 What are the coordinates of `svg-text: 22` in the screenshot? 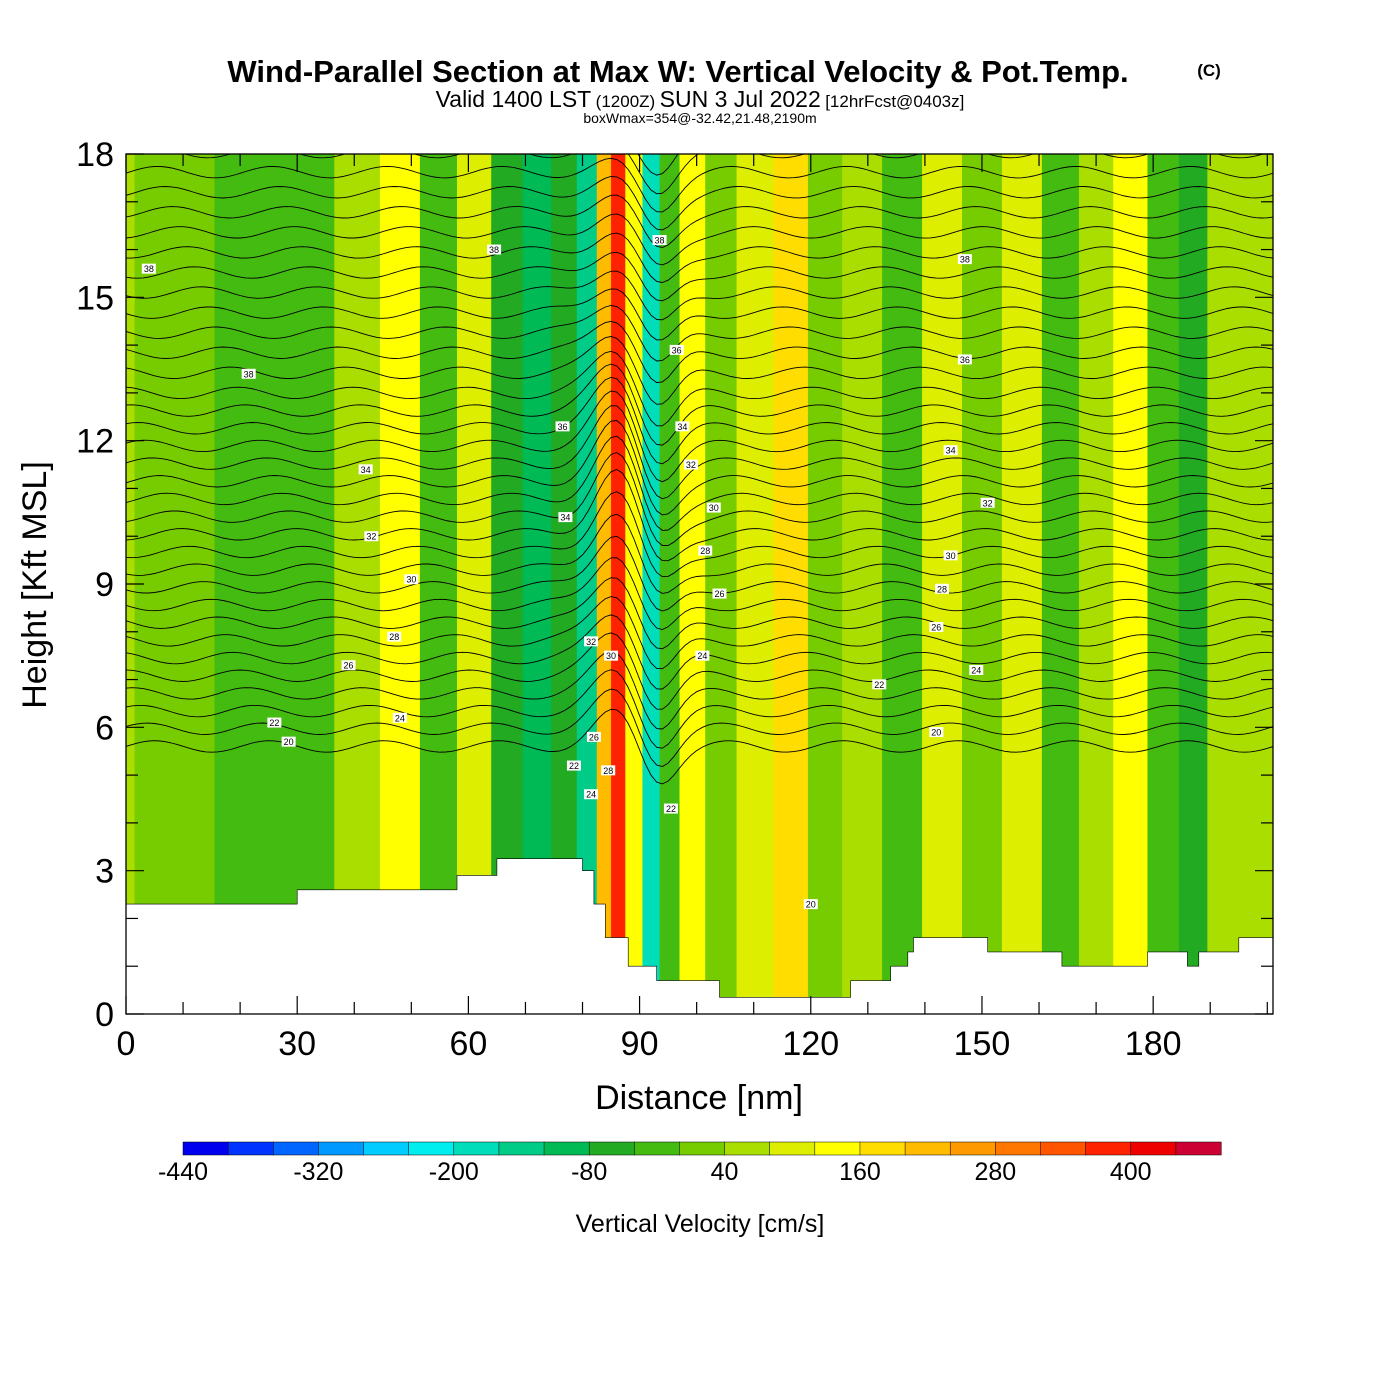 It's located at (574, 766).